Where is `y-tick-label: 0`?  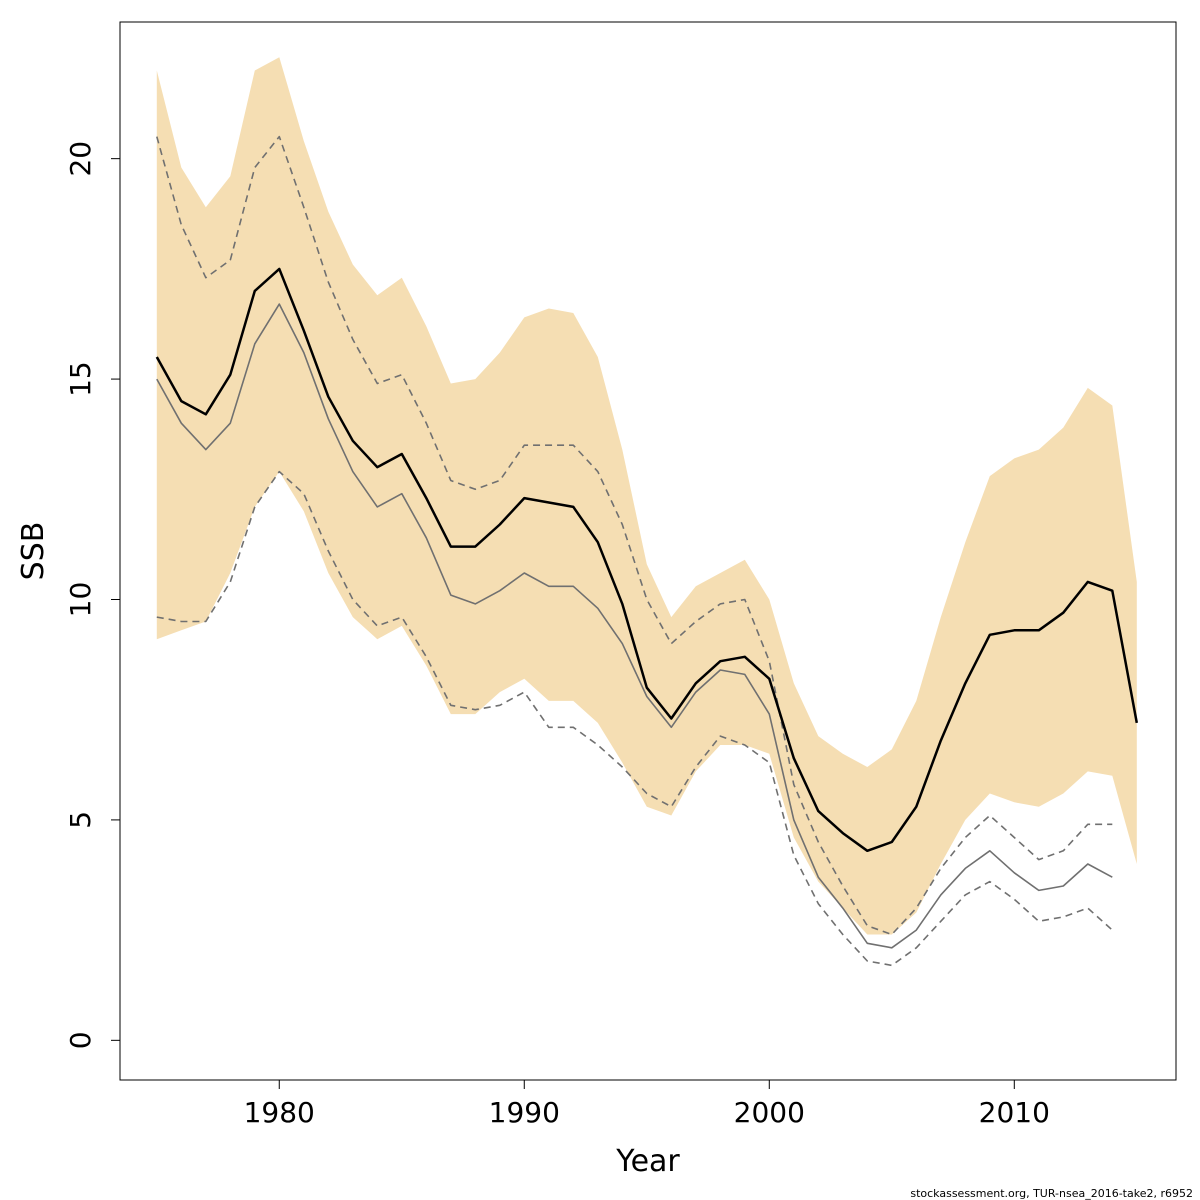 y-tick-label: 0 is located at coordinates (80, 1040).